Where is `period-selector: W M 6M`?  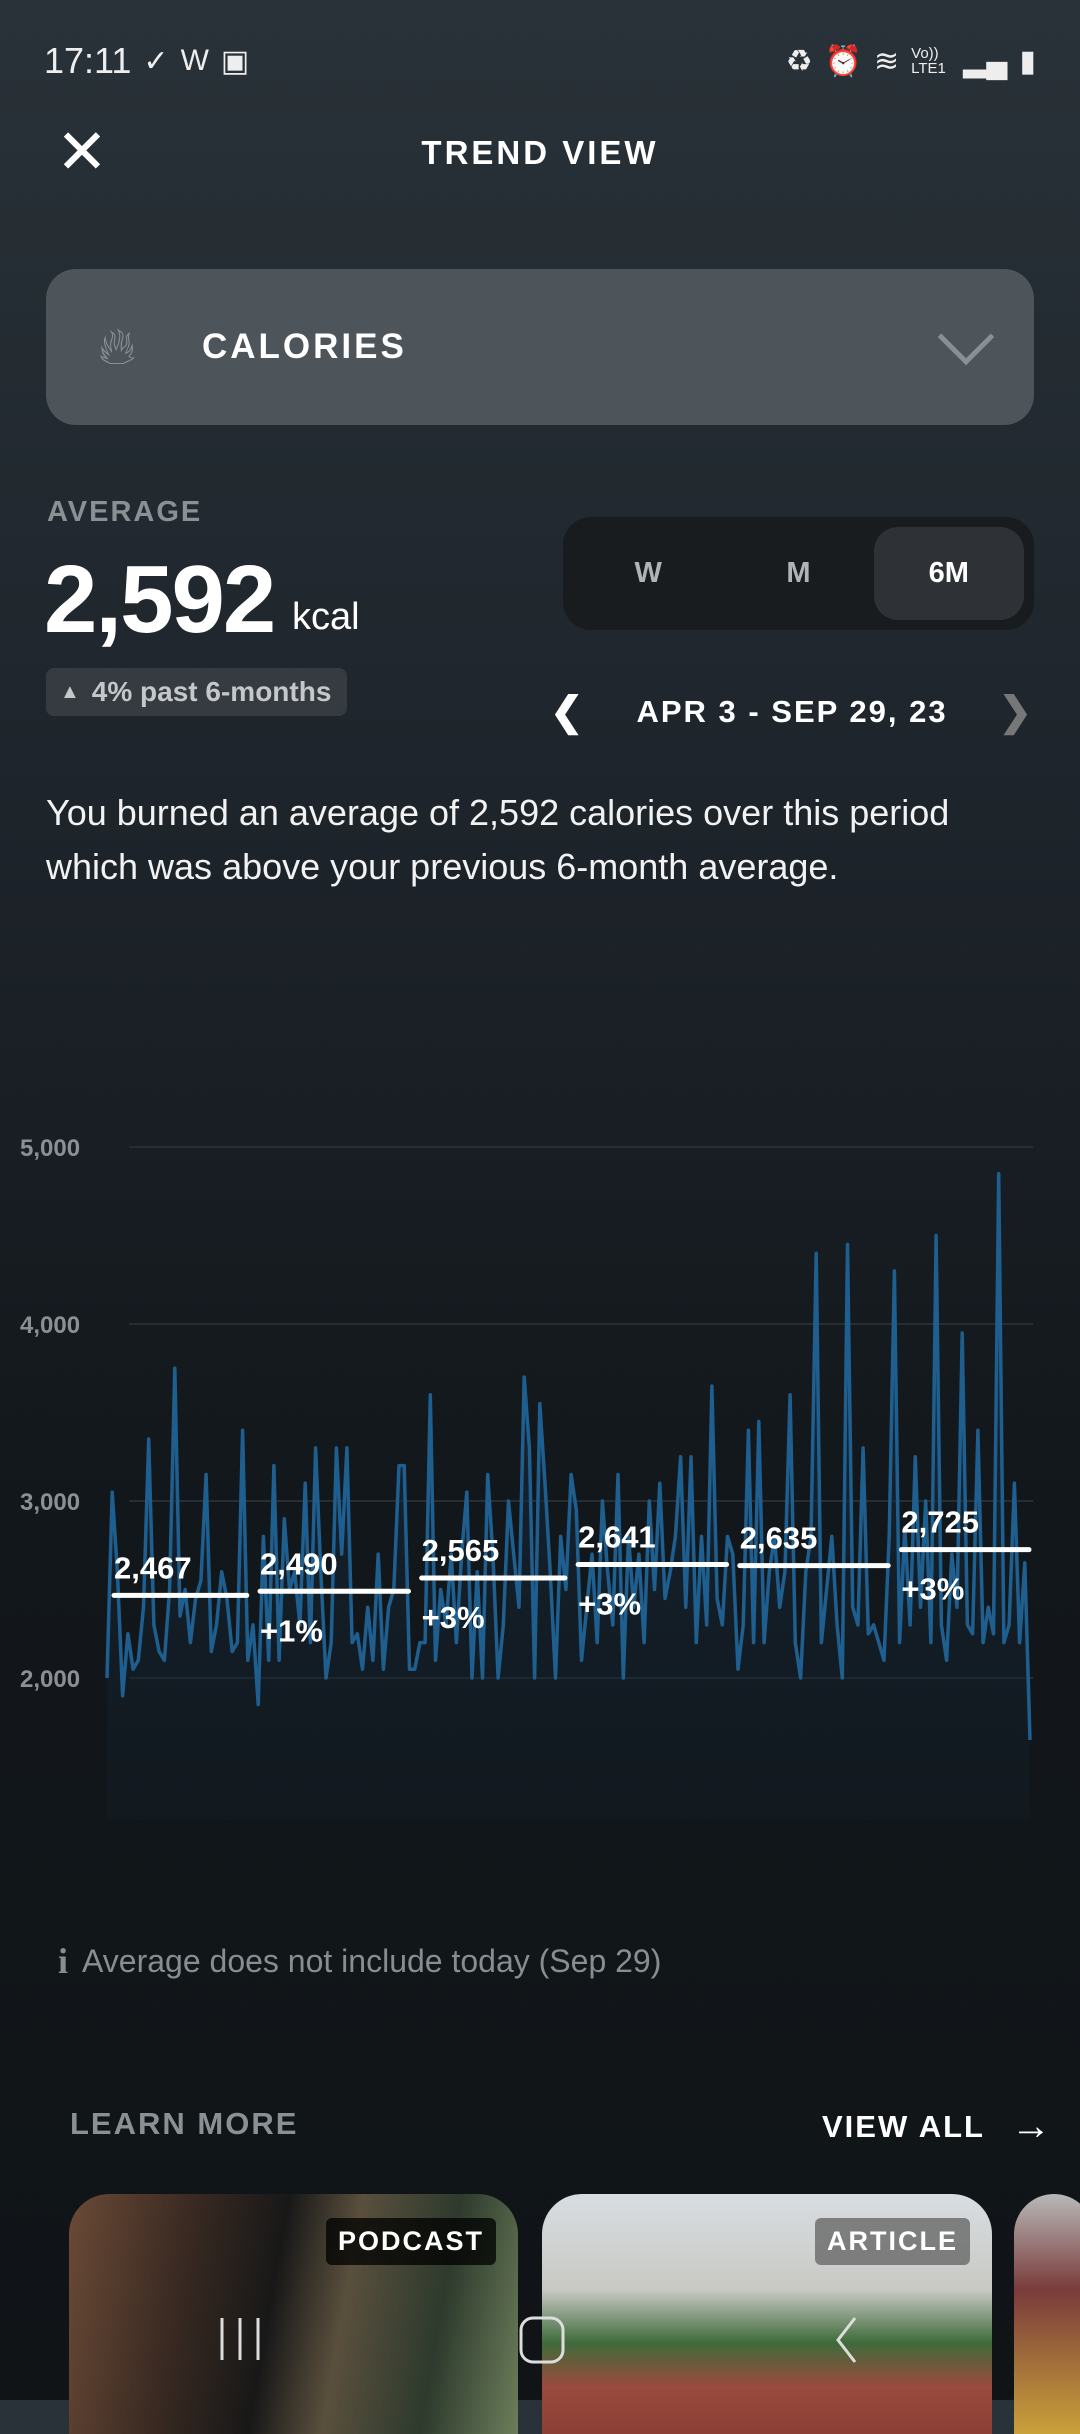
period-selector: W M 6M is located at coordinates (798, 573).